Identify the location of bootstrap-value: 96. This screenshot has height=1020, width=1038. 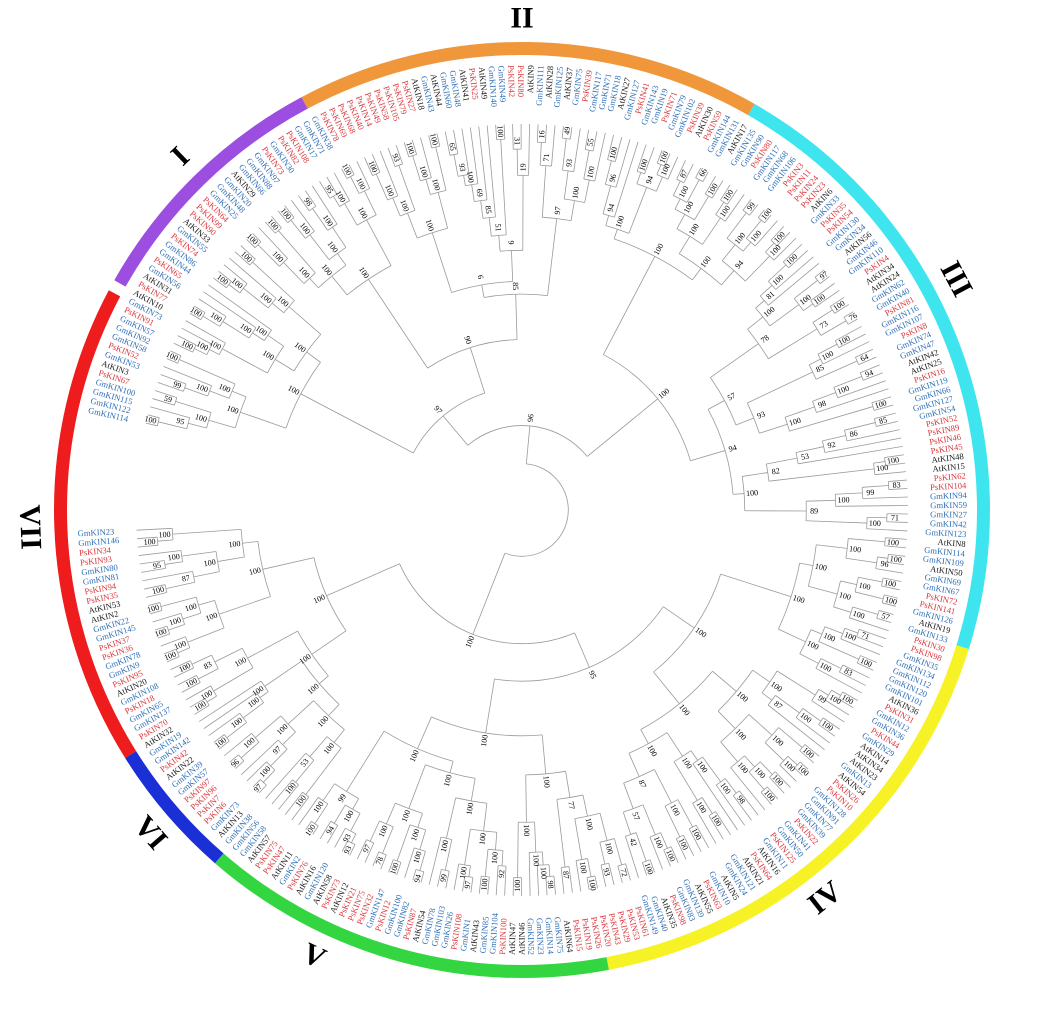
(235, 763).